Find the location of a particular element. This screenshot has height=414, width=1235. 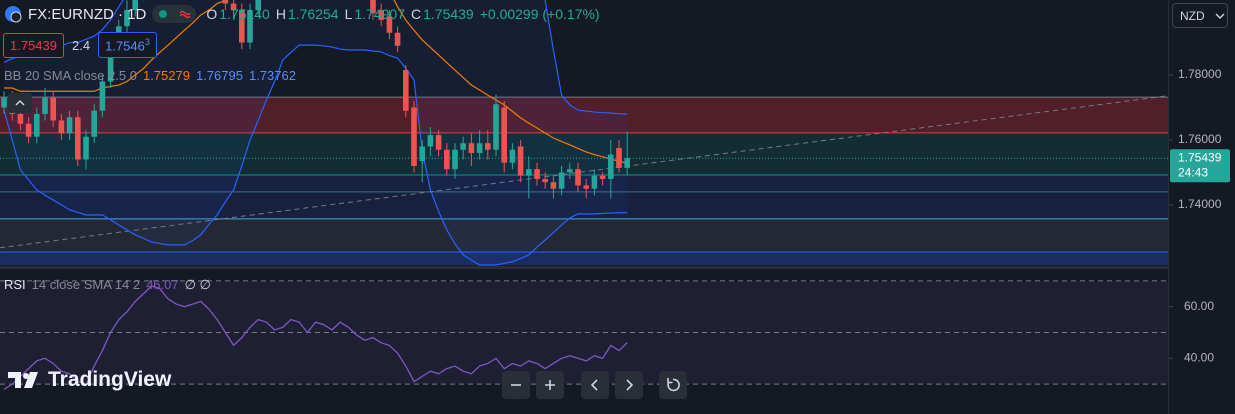

change: +0.00299 (+0.17%) is located at coordinates (539, 14).